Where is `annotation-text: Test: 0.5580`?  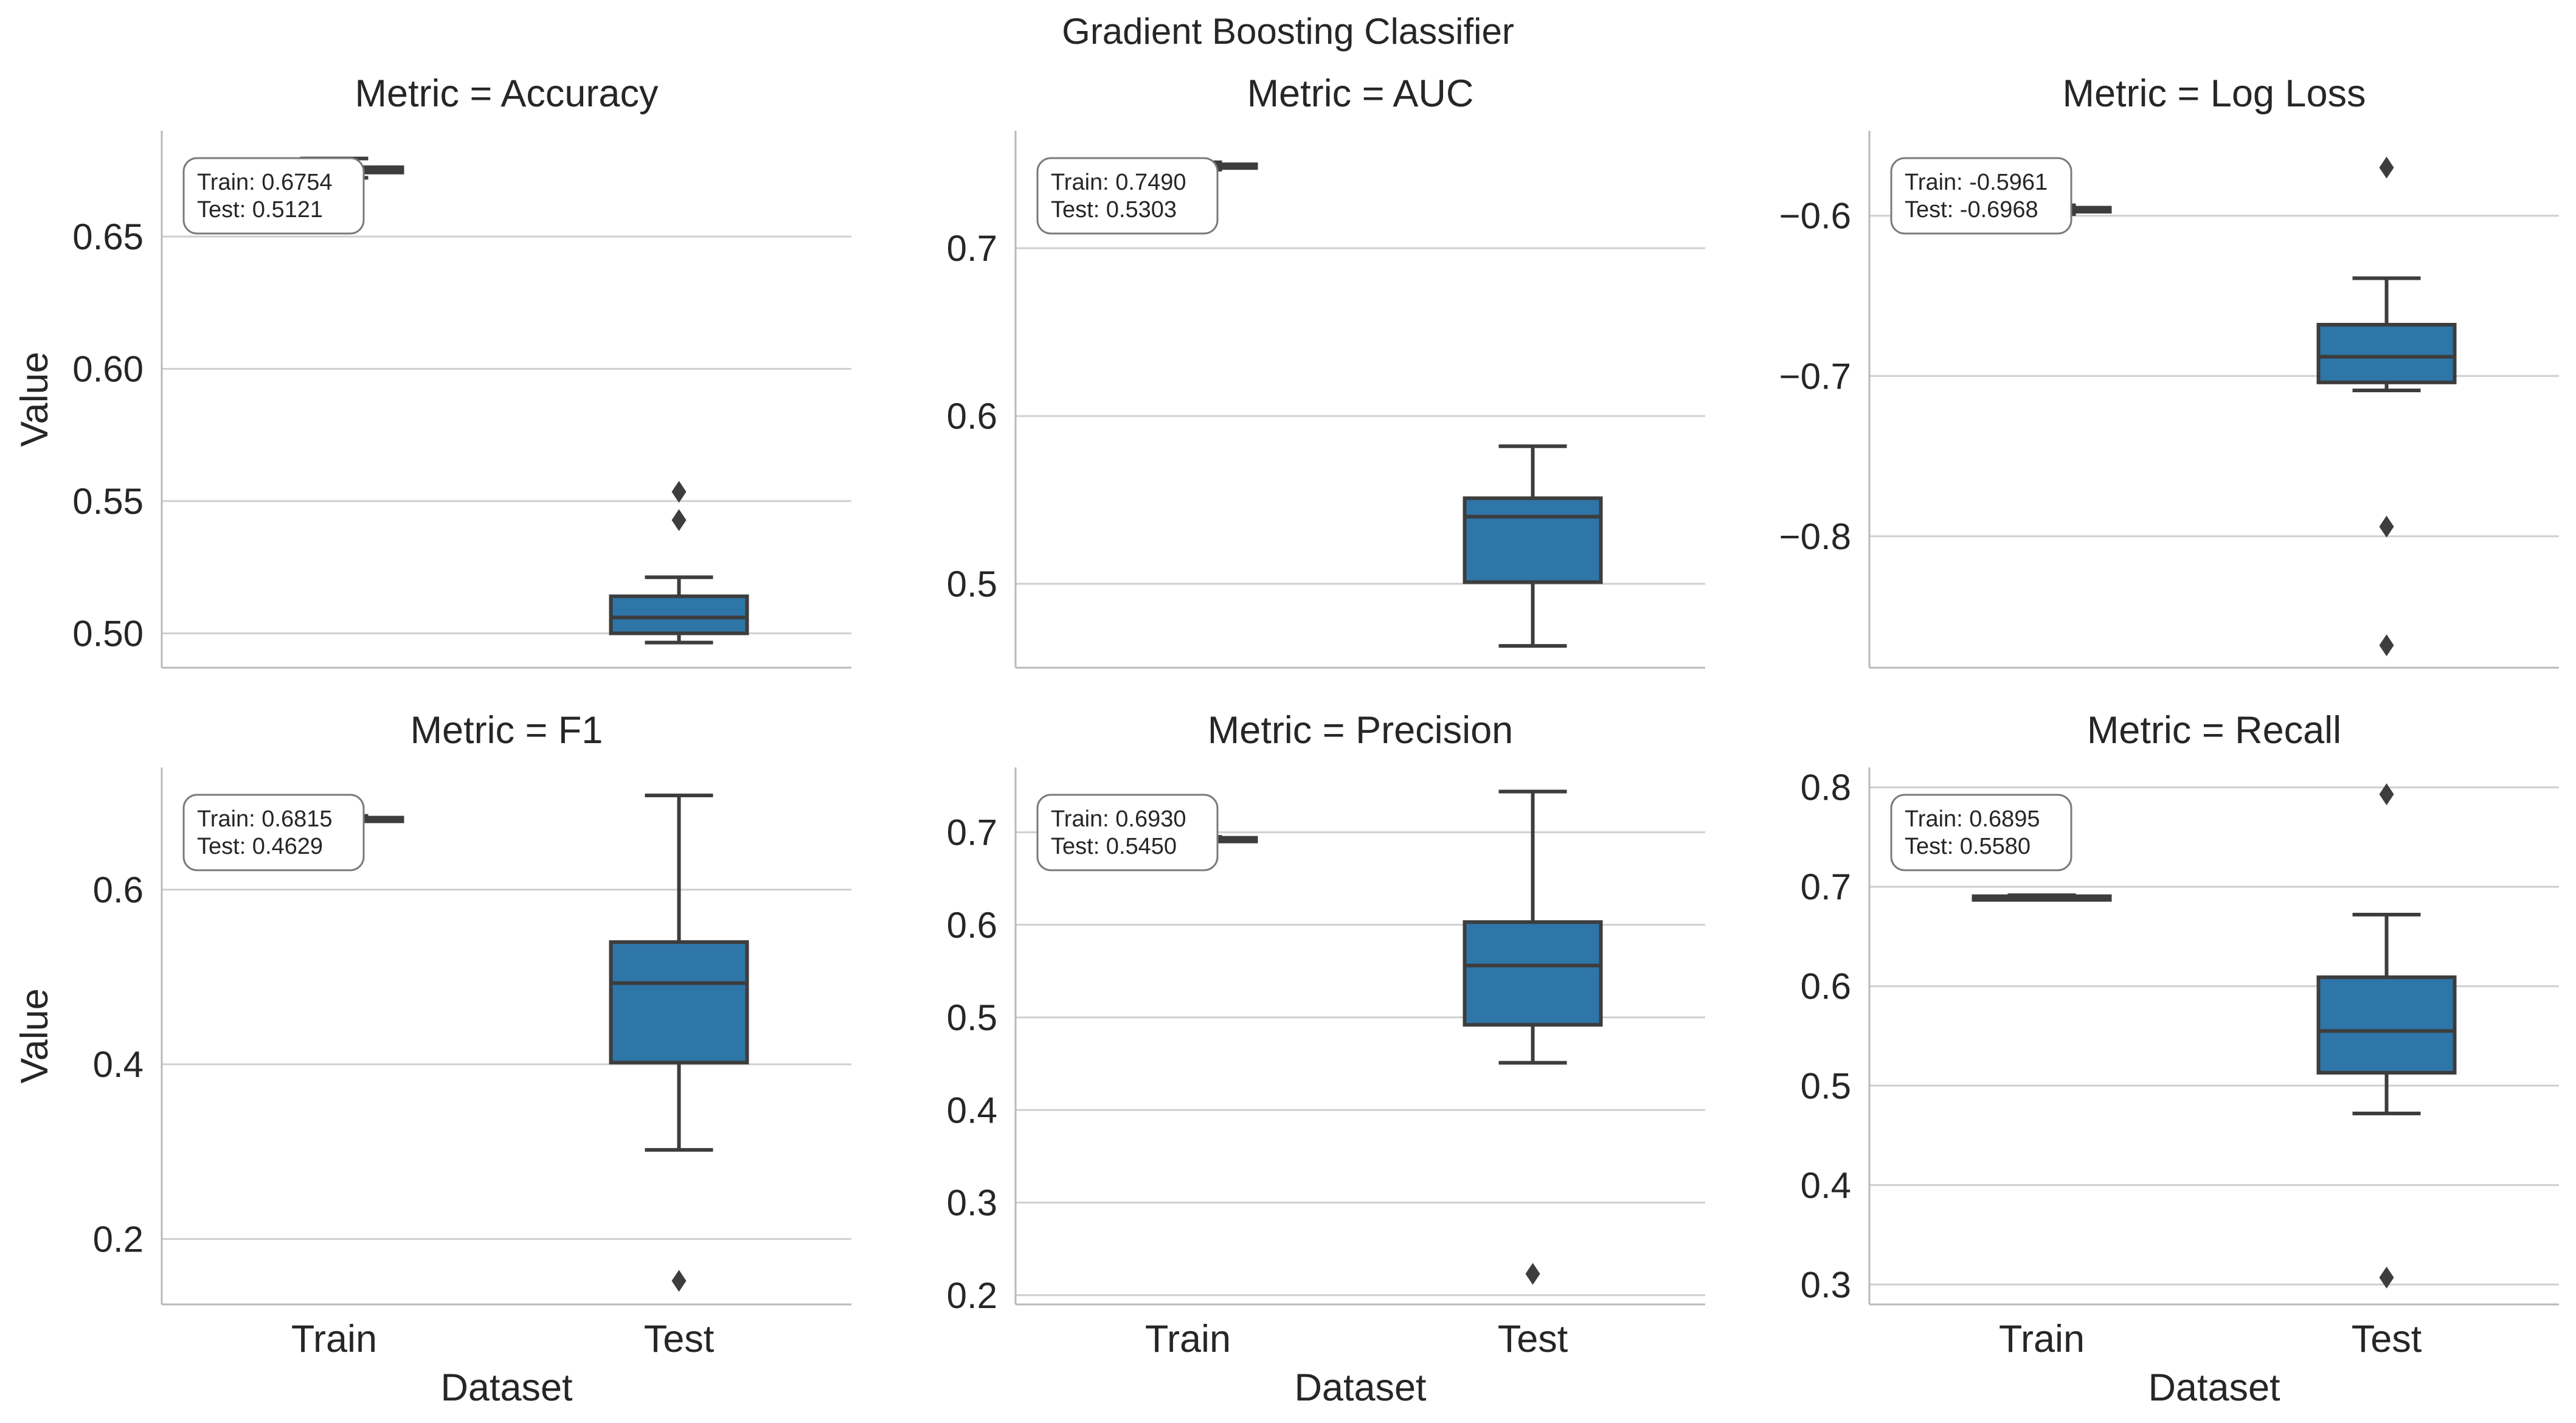
annotation-text: Test: 0.5580 is located at coordinates (1968, 846).